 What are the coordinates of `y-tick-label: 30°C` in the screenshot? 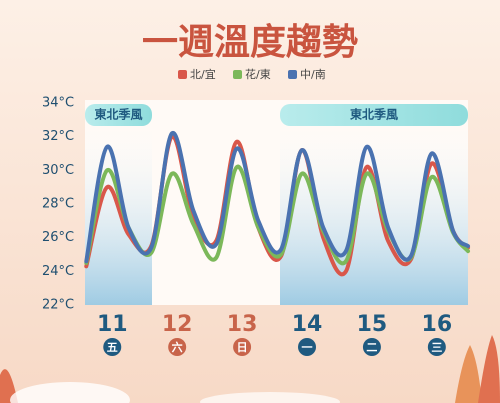 It's located at (58, 170).